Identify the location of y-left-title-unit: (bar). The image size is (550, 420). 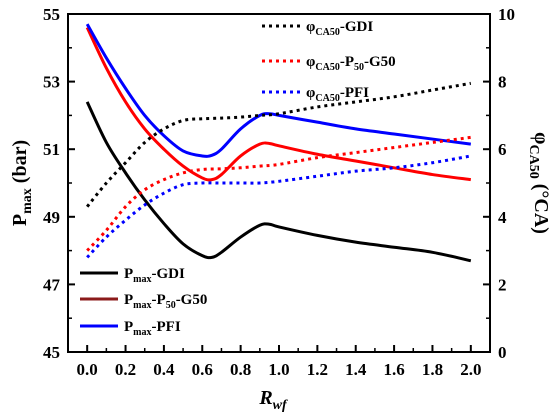
(20, 164).